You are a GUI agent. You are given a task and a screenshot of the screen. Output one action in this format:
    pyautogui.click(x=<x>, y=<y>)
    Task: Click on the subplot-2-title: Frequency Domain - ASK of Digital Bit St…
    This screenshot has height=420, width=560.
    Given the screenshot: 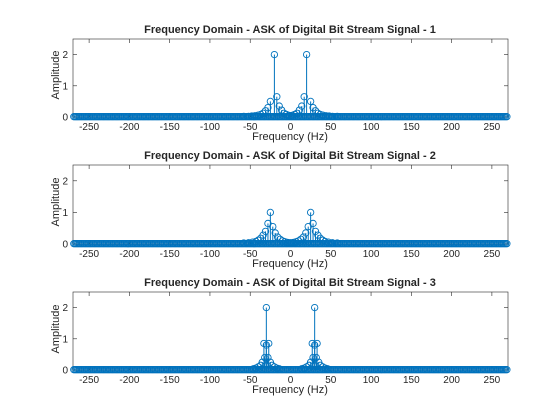 What is the action you would take?
    pyautogui.click(x=290, y=156)
    